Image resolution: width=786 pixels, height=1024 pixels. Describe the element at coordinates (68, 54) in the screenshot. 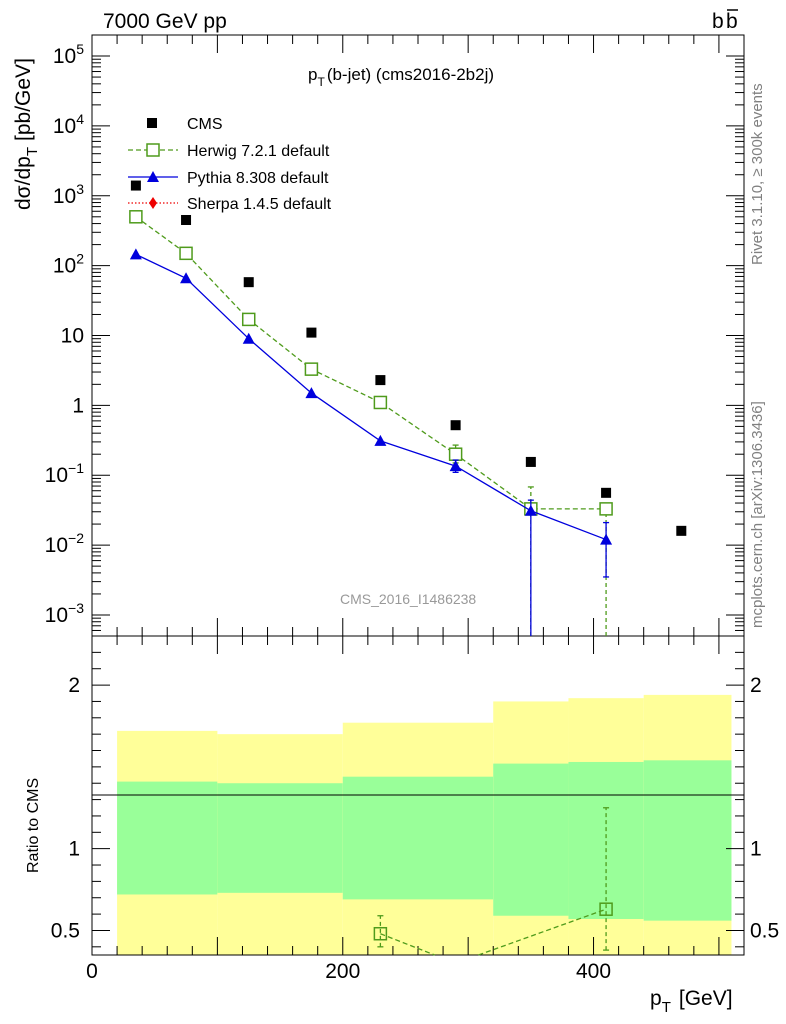

I see `main-ytick-label: 10⁵` at that location.